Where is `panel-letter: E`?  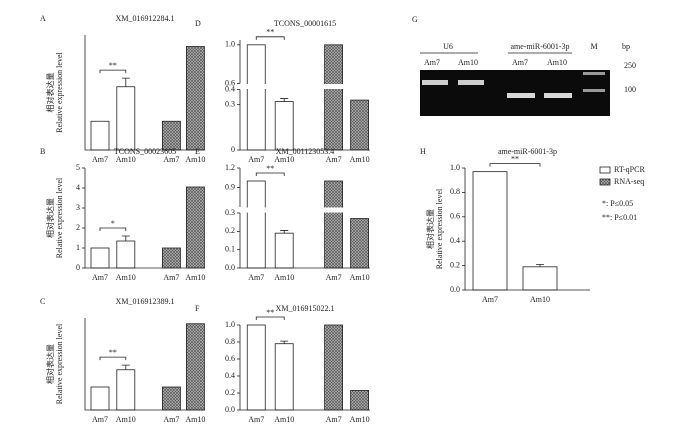 panel-letter: E is located at coordinates (197, 151).